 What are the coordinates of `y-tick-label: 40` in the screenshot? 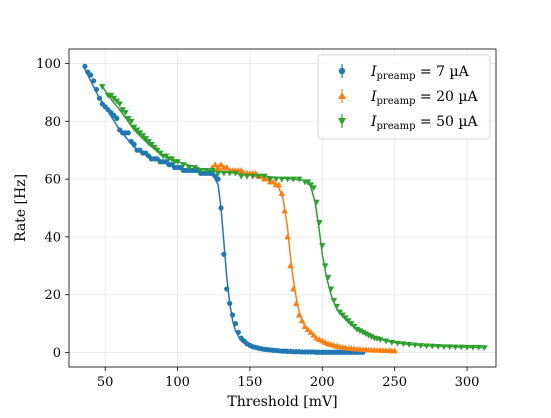 It's located at (52, 237).